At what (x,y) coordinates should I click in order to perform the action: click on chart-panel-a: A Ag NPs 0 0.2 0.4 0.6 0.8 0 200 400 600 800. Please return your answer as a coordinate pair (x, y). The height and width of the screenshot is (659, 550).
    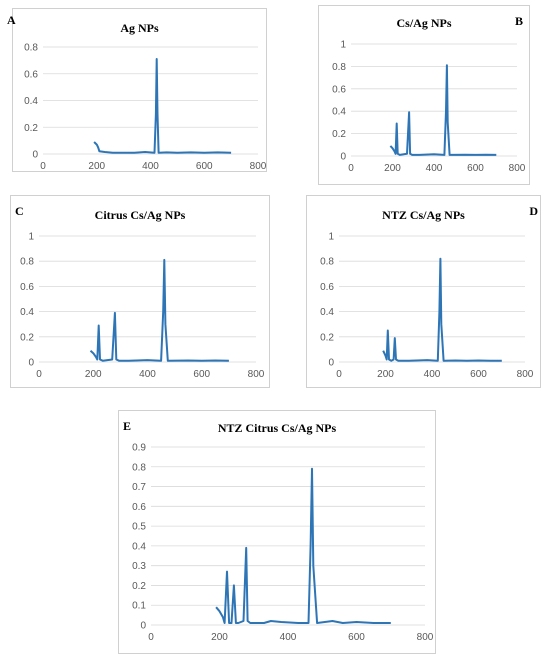
    Looking at the image, I should click on (137, 90).